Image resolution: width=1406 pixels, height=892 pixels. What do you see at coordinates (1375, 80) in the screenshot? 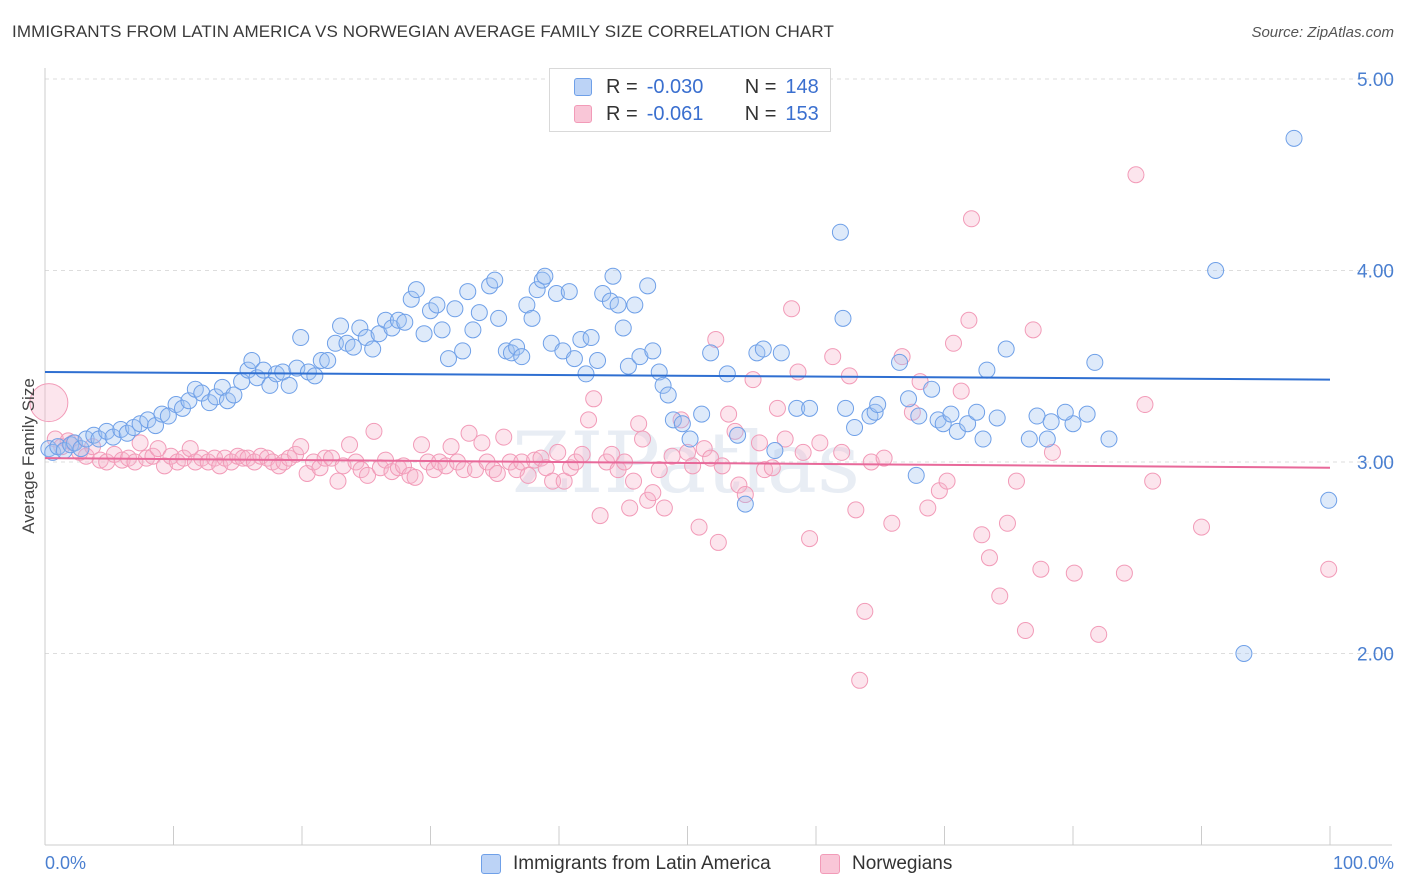
I see `y-tick-label: 5.00` at bounding box center [1375, 80].